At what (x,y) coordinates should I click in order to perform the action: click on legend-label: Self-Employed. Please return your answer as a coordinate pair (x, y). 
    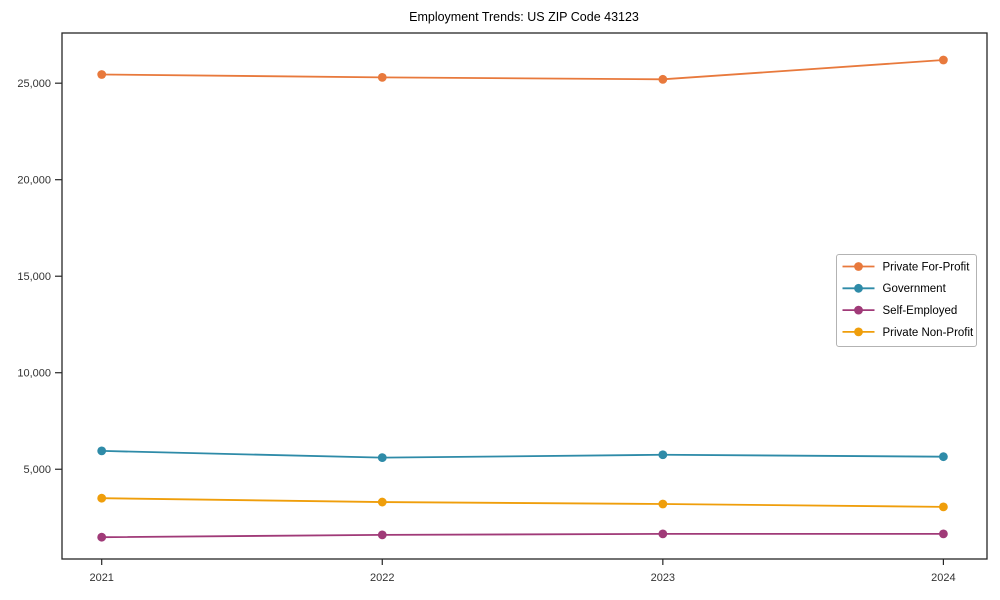
    Looking at the image, I should click on (920, 311).